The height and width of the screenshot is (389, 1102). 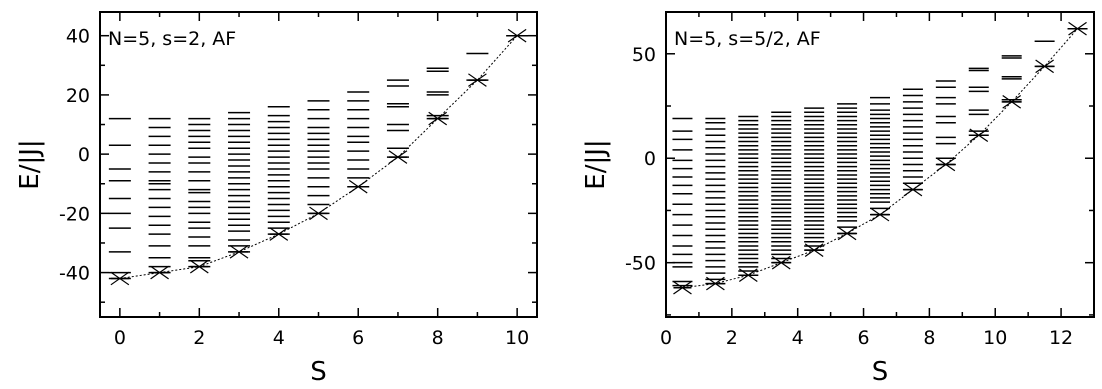 What do you see at coordinates (279, 338) in the screenshot?
I see `left-x-tick-label: 4` at bounding box center [279, 338].